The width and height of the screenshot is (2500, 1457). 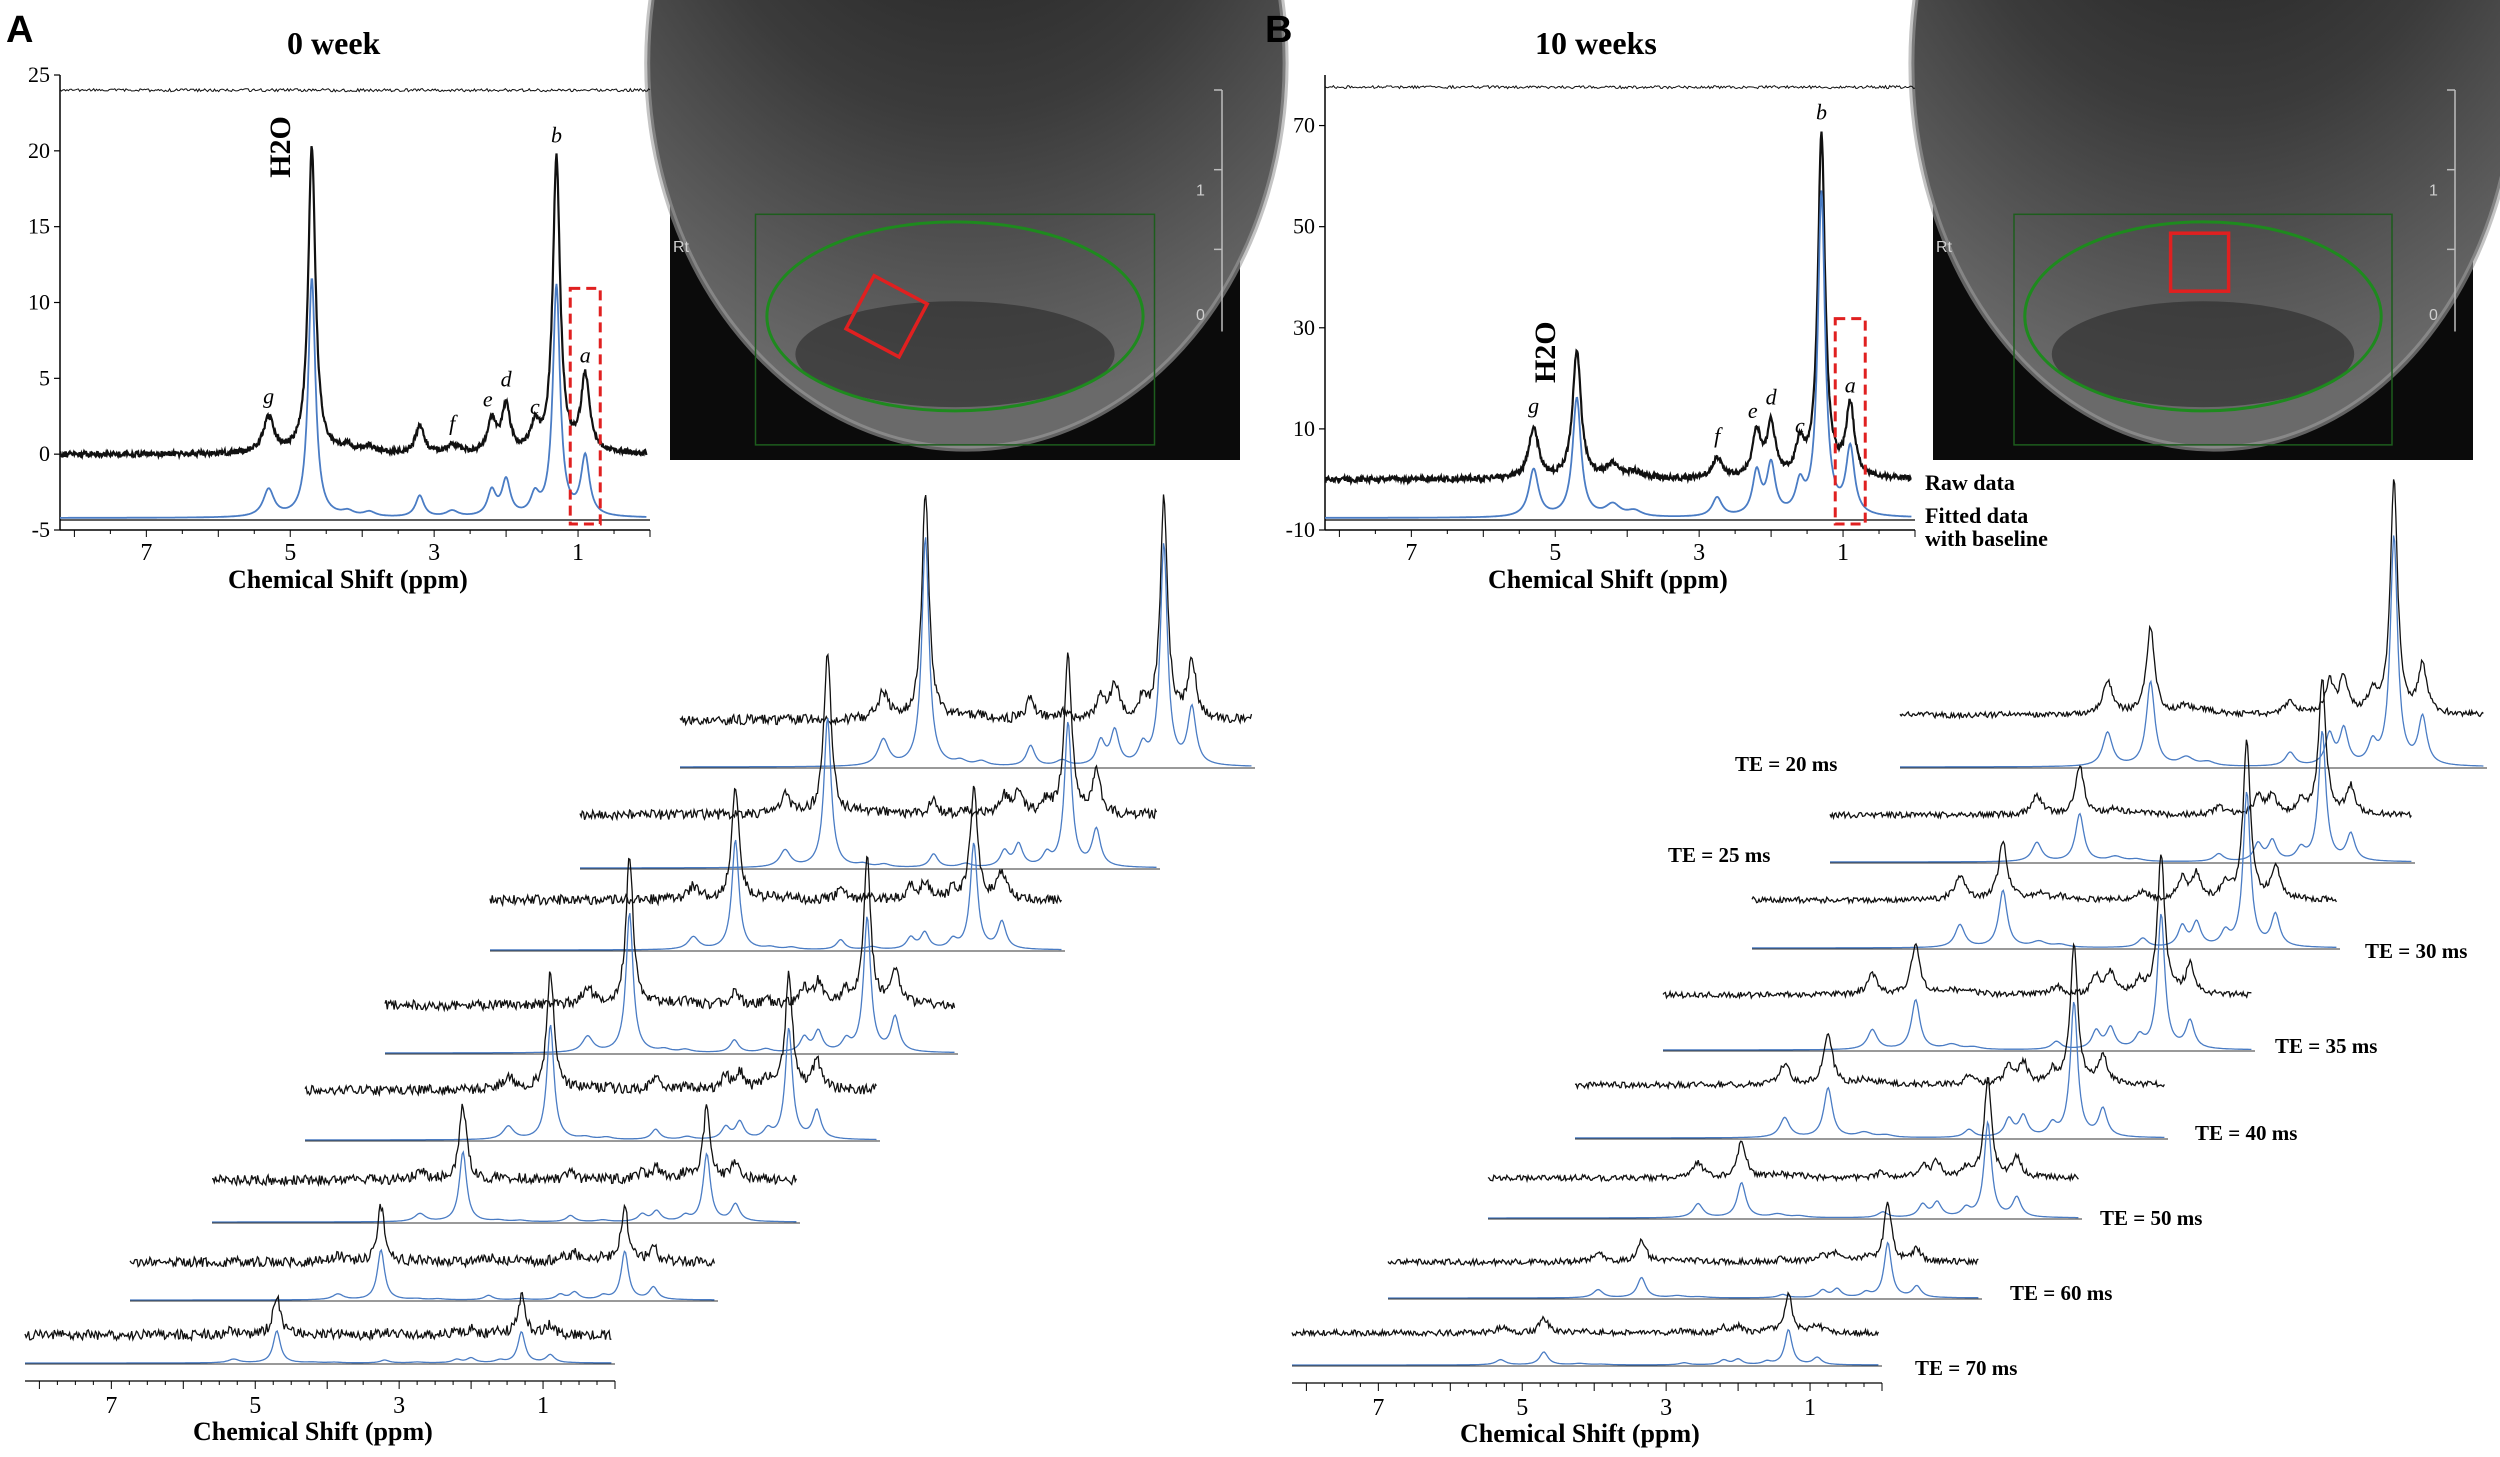 What do you see at coordinates (1304, 428) in the screenshot?
I see `y-tick-label: 10` at bounding box center [1304, 428].